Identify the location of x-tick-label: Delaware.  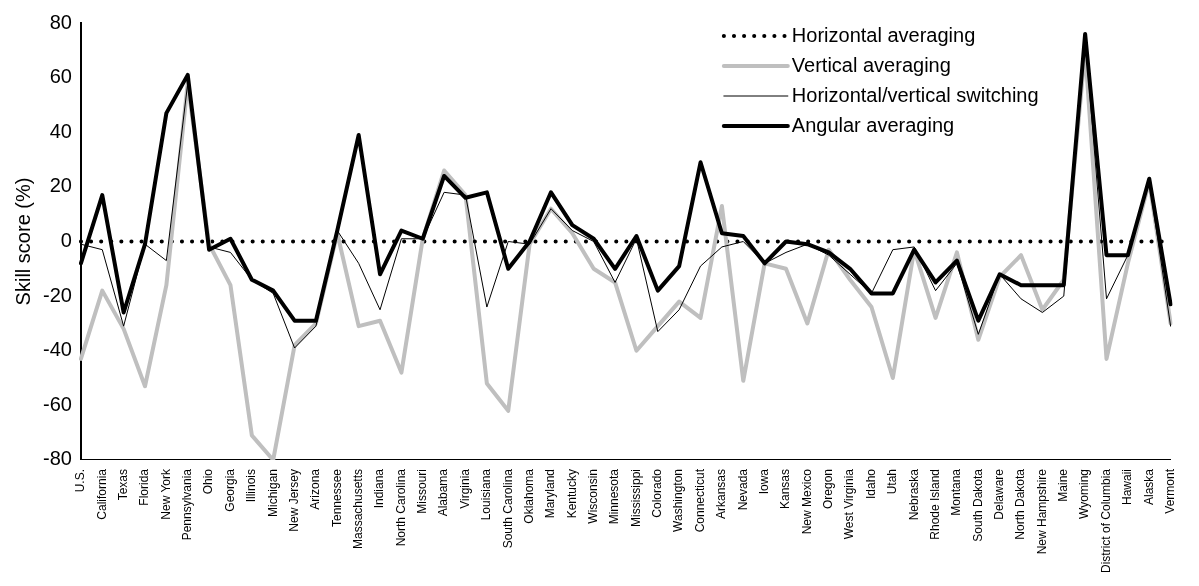
(998, 494).